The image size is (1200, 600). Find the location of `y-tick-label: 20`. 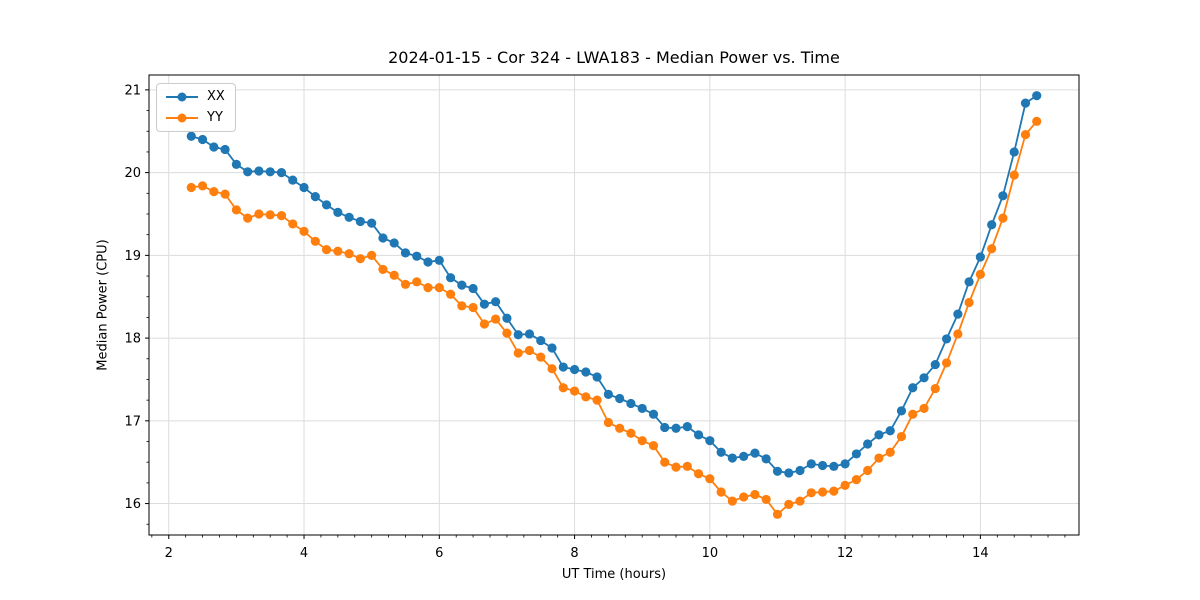

y-tick-label: 20 is located at coordinates (132, 173).